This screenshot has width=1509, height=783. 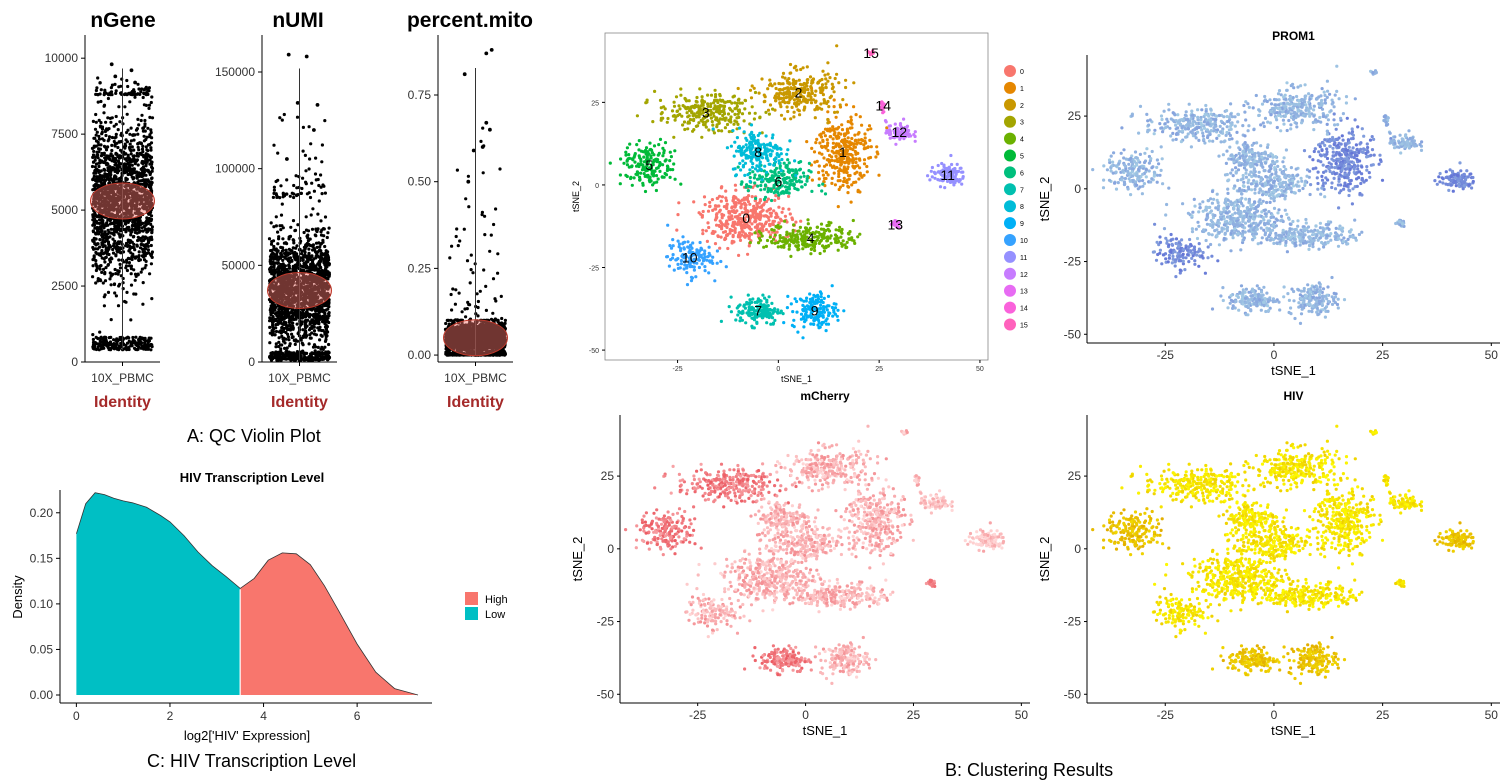 What do you see at coordinates (446, 323) in the screenshot?
I see `violin-mito-point` at bounding box center [446, 323].